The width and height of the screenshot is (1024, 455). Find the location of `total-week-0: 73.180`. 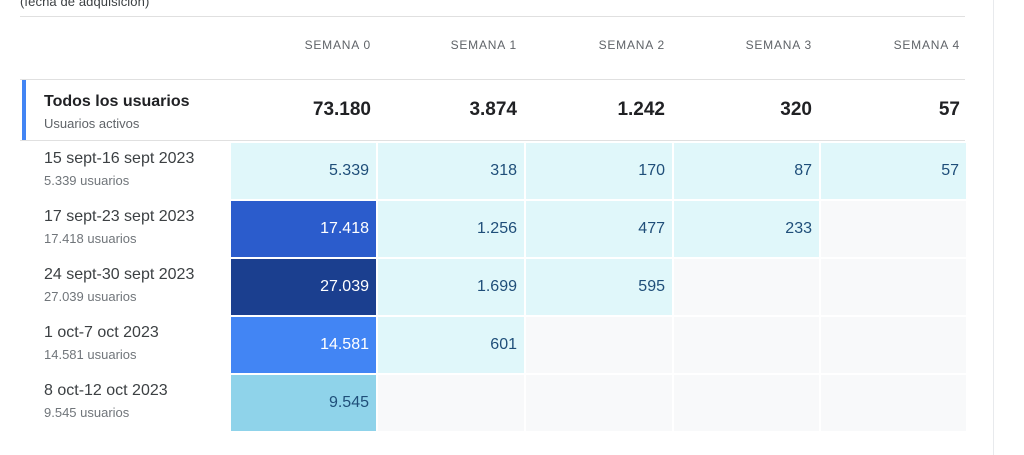

total-week-0: 73.180 is located at coordinates (341, 109).